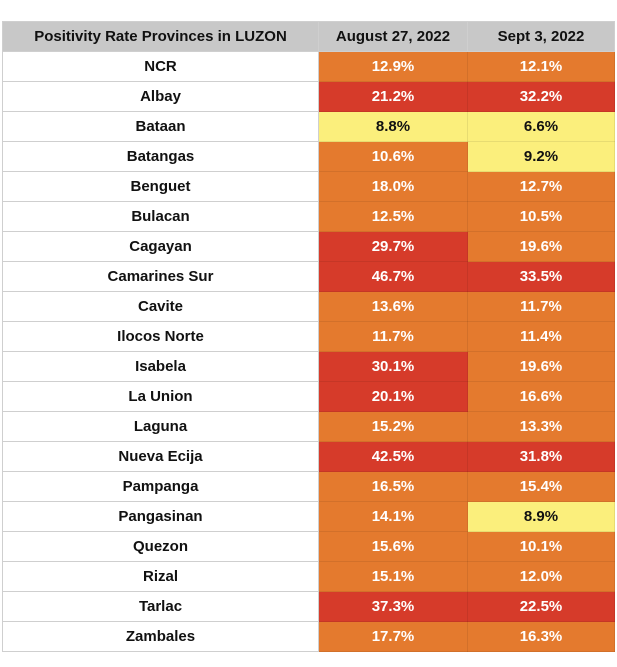  What do you see at coordinates (393, 336) in the screenshot?
I see `rate-aug-27: 11.7%` at bounding box center [393, 336].